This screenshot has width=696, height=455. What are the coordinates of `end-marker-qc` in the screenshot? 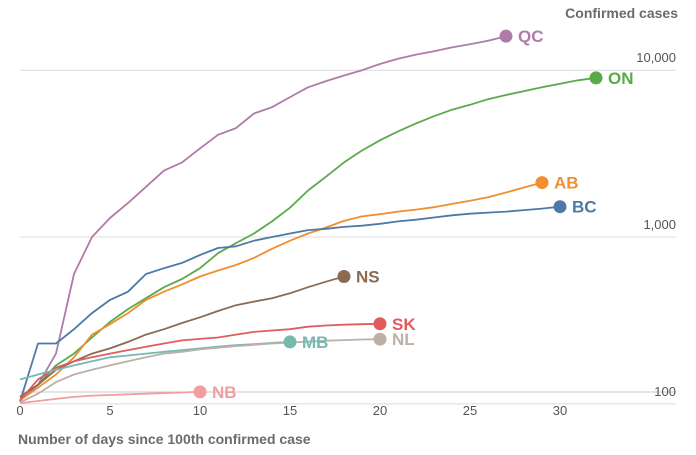 It's located at (506, 36).